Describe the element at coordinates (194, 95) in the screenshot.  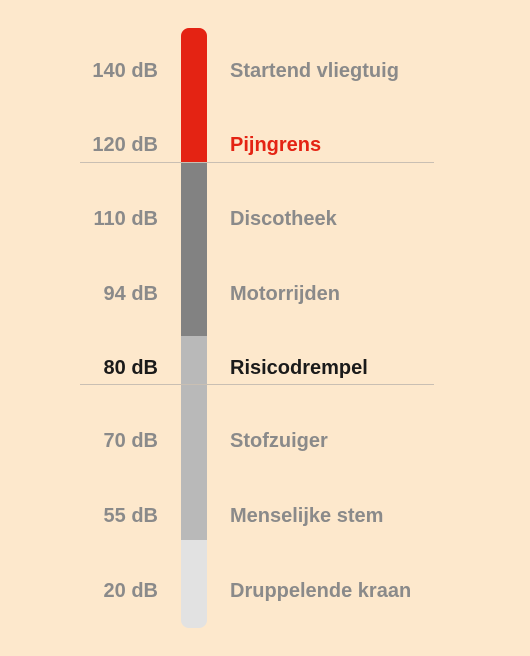
I see `bar-segment-pain` at that location.